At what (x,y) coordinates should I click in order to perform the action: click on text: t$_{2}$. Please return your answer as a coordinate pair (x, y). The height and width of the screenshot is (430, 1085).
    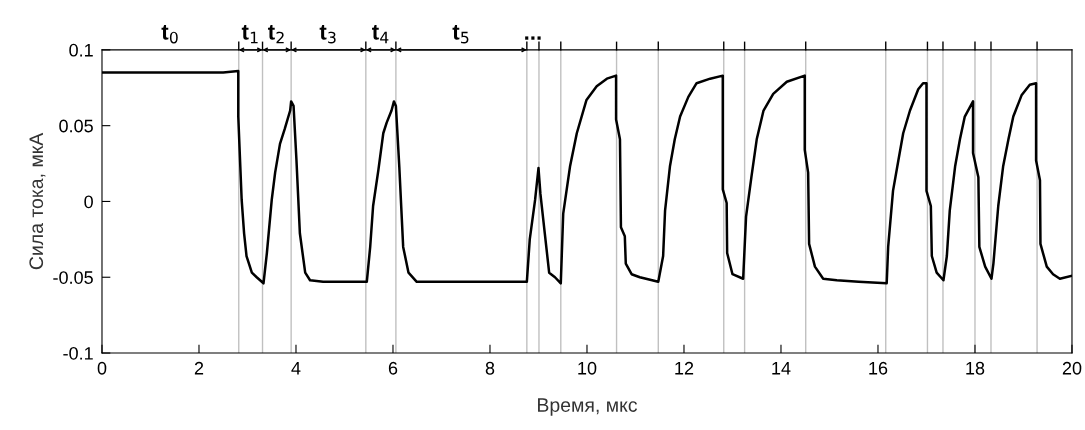
    Looking at the image, I should click on (275, 34).